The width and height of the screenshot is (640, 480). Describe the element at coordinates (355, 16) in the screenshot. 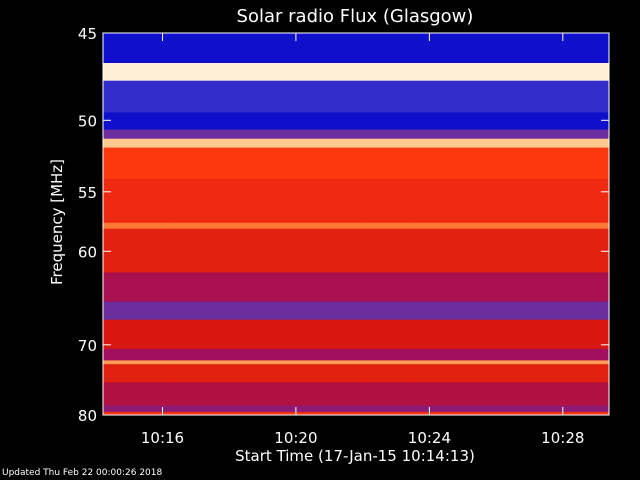

I see `chart-title: Solar radio Flux (Glasgow)` at that location.